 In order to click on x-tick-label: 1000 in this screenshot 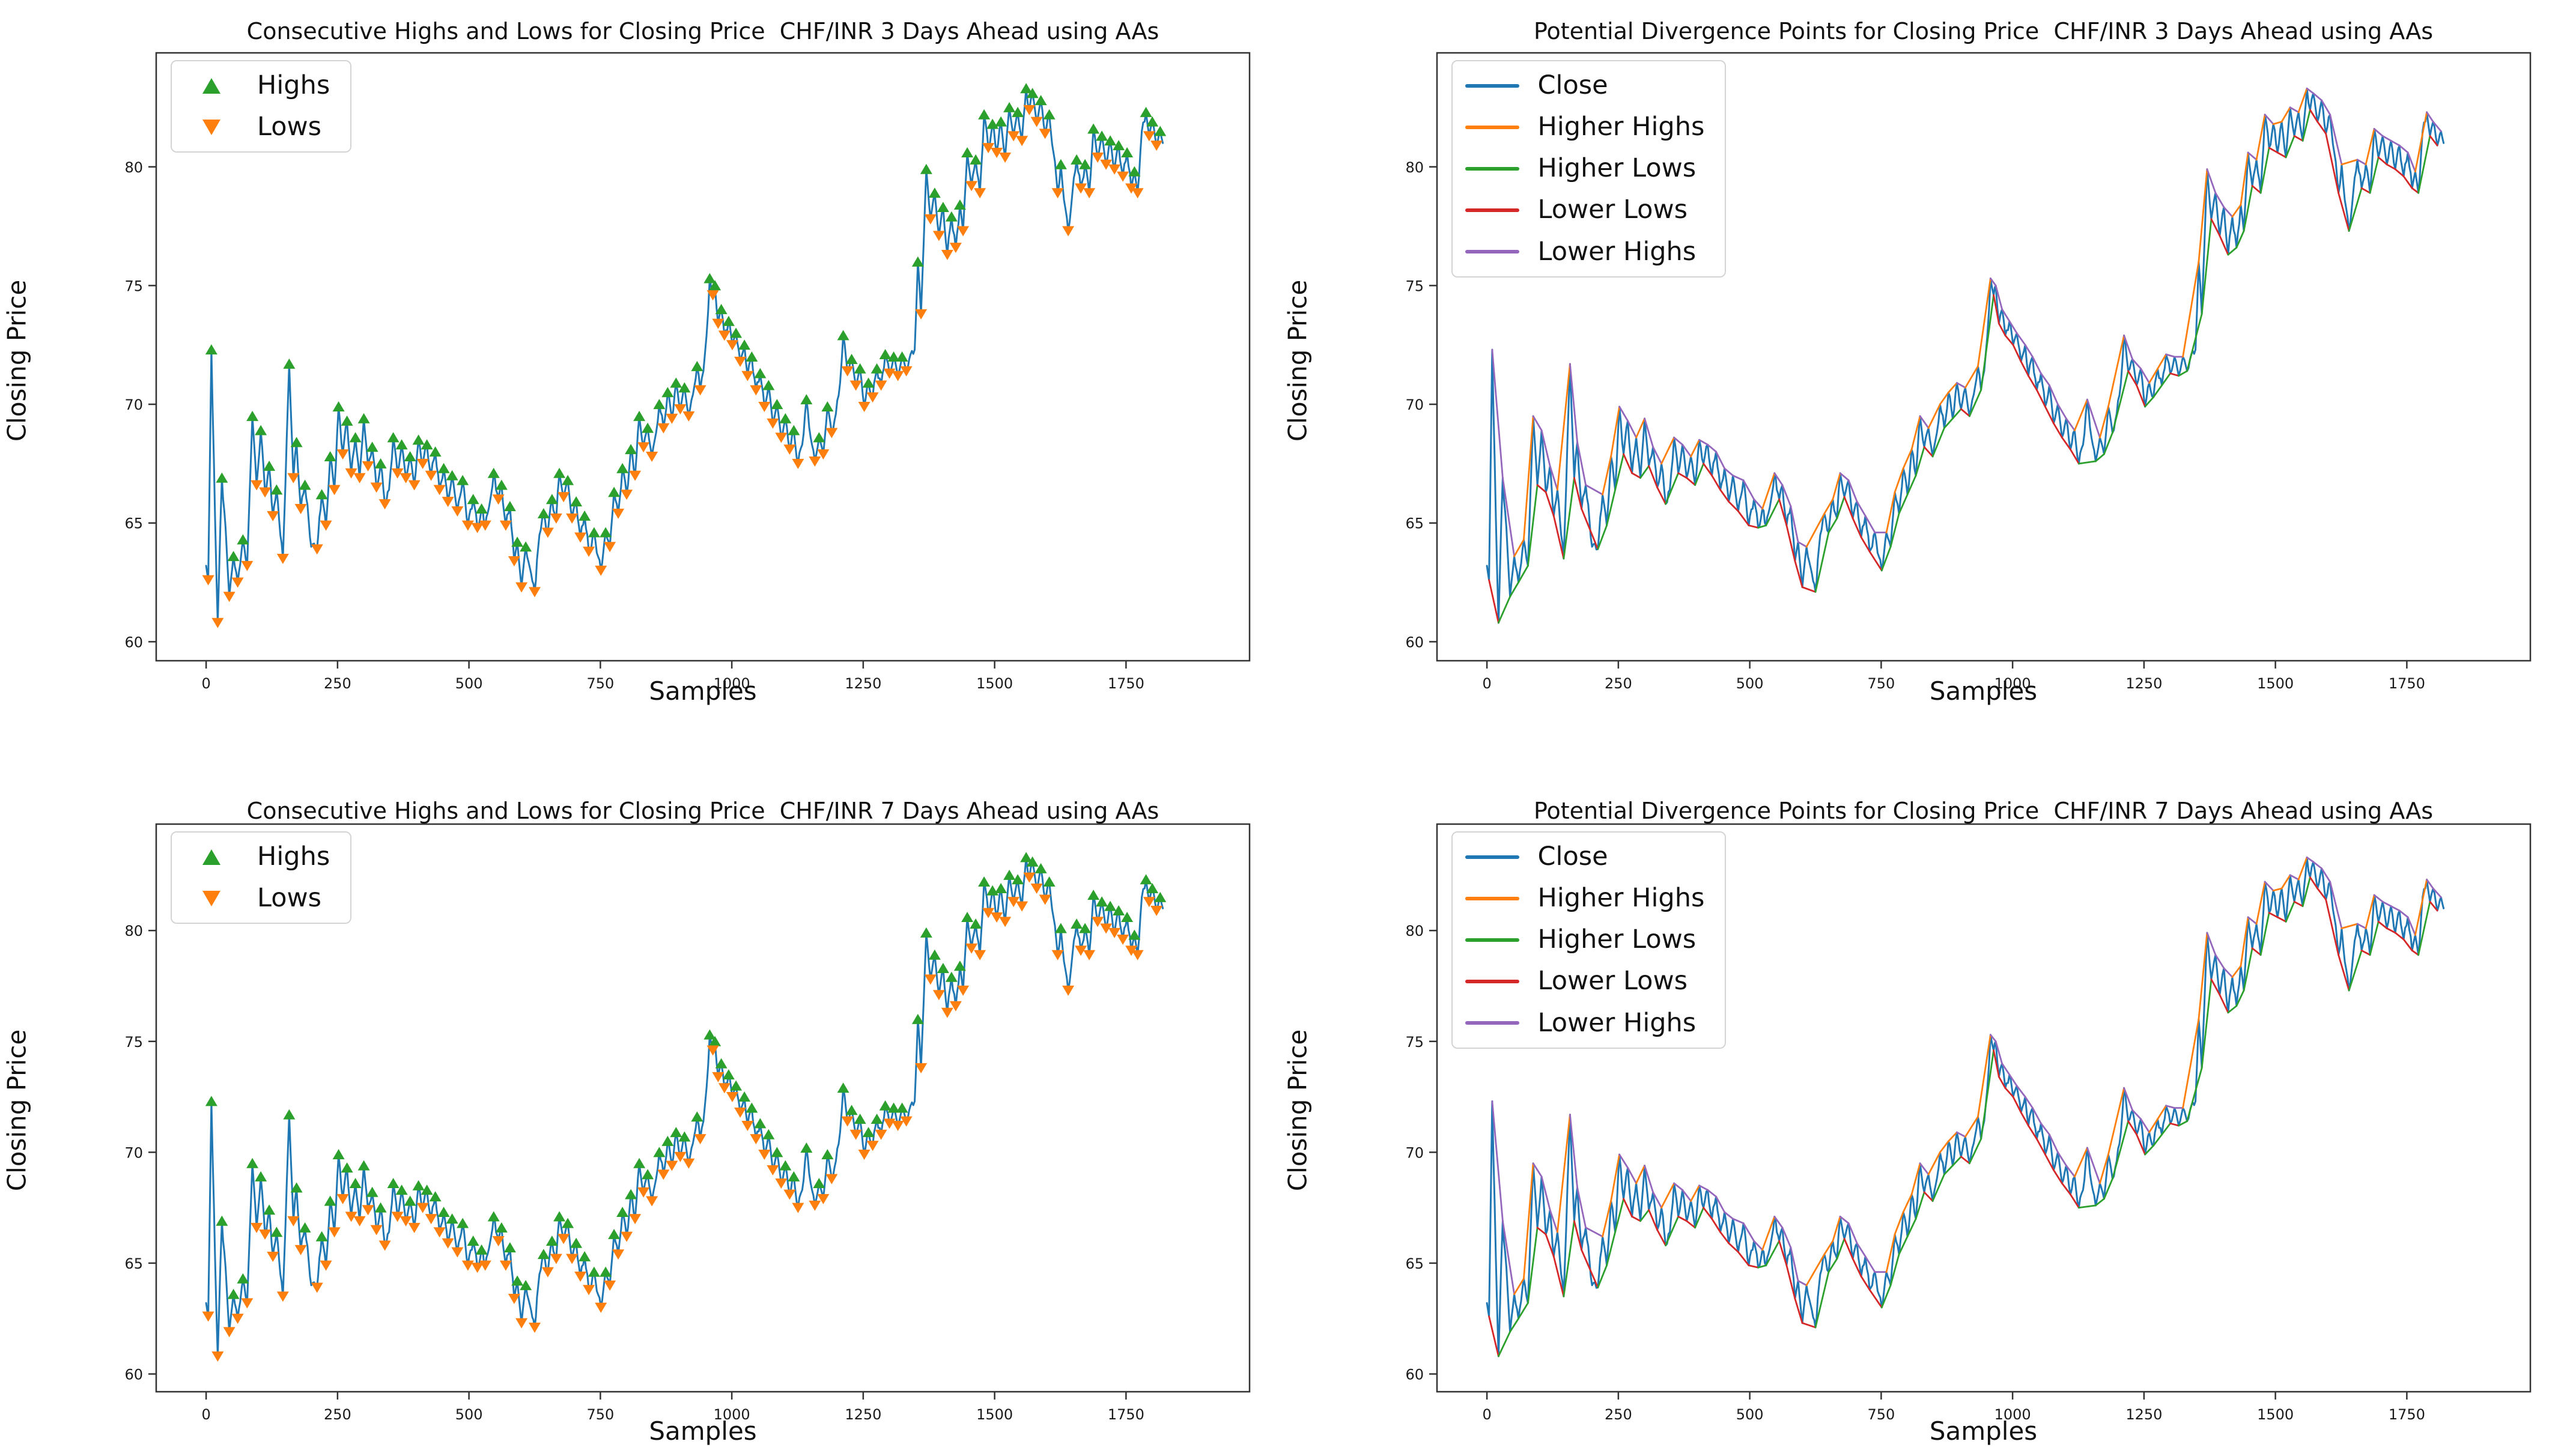, I will do `click(2013, 1414)`.